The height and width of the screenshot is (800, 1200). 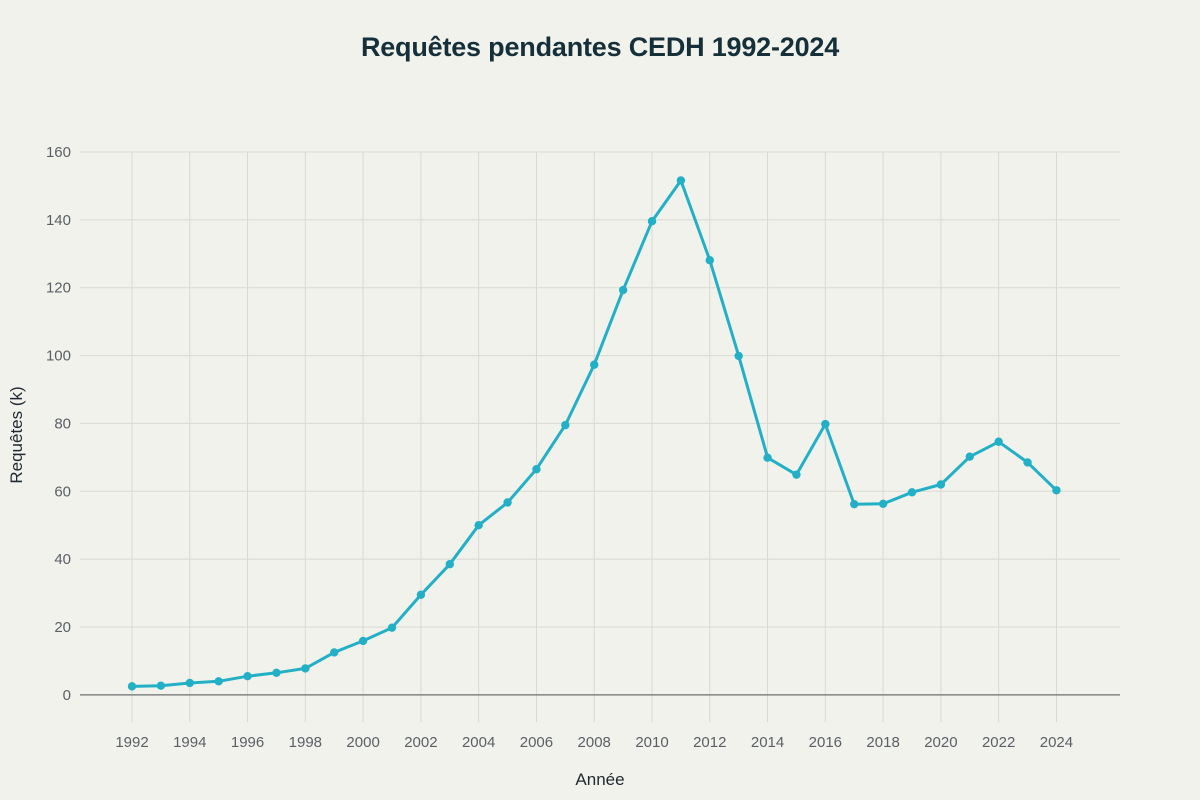 What do you see at coordinates (478, 742) in the screenshot?
I see `x-tick-label: 2004` at bounding box center [478, 742].